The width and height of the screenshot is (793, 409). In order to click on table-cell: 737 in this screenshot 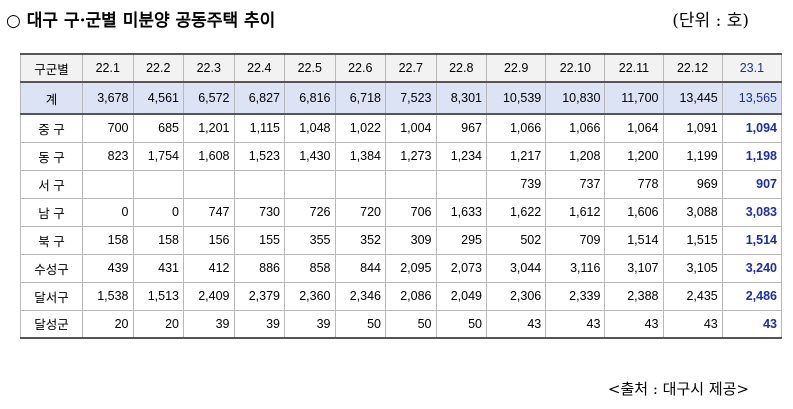, I will do `click(575, 184)`.